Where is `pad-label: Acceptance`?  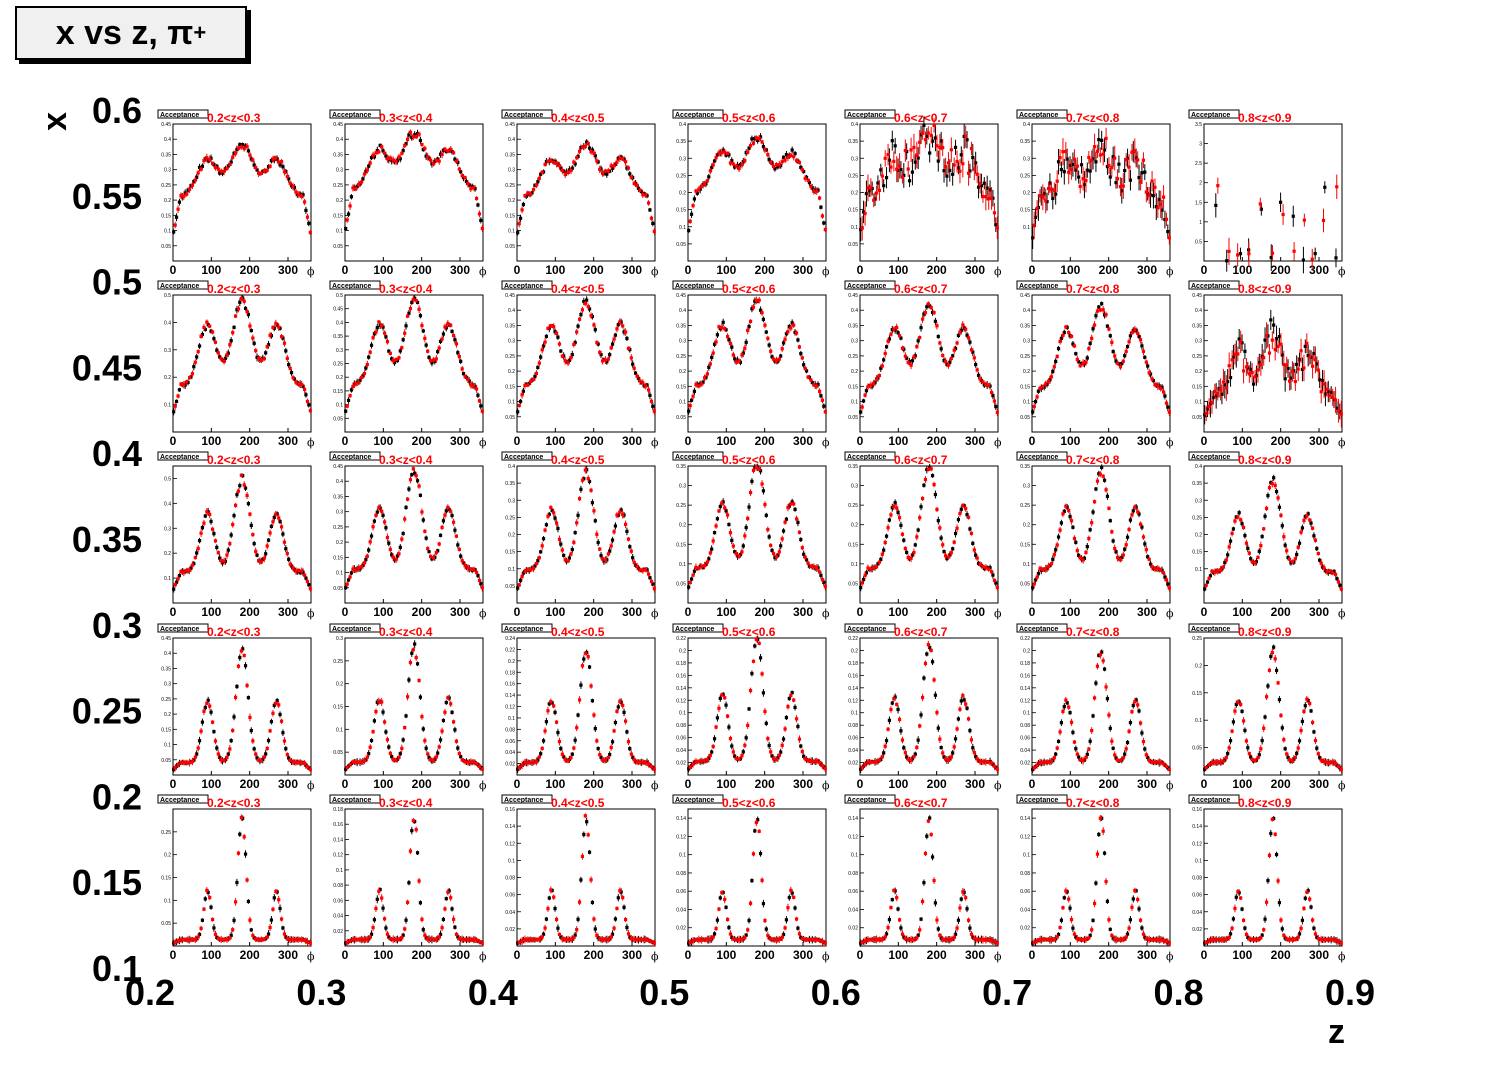 pad-label: Acceptance is located at coordinates (1210, 286).